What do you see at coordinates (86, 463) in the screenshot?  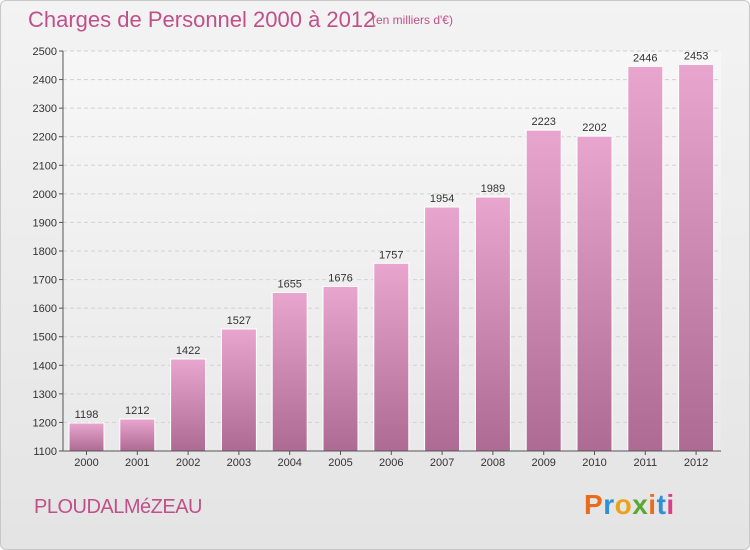 I see `x-tick-label: 2000` at bounding box center [86, 463].